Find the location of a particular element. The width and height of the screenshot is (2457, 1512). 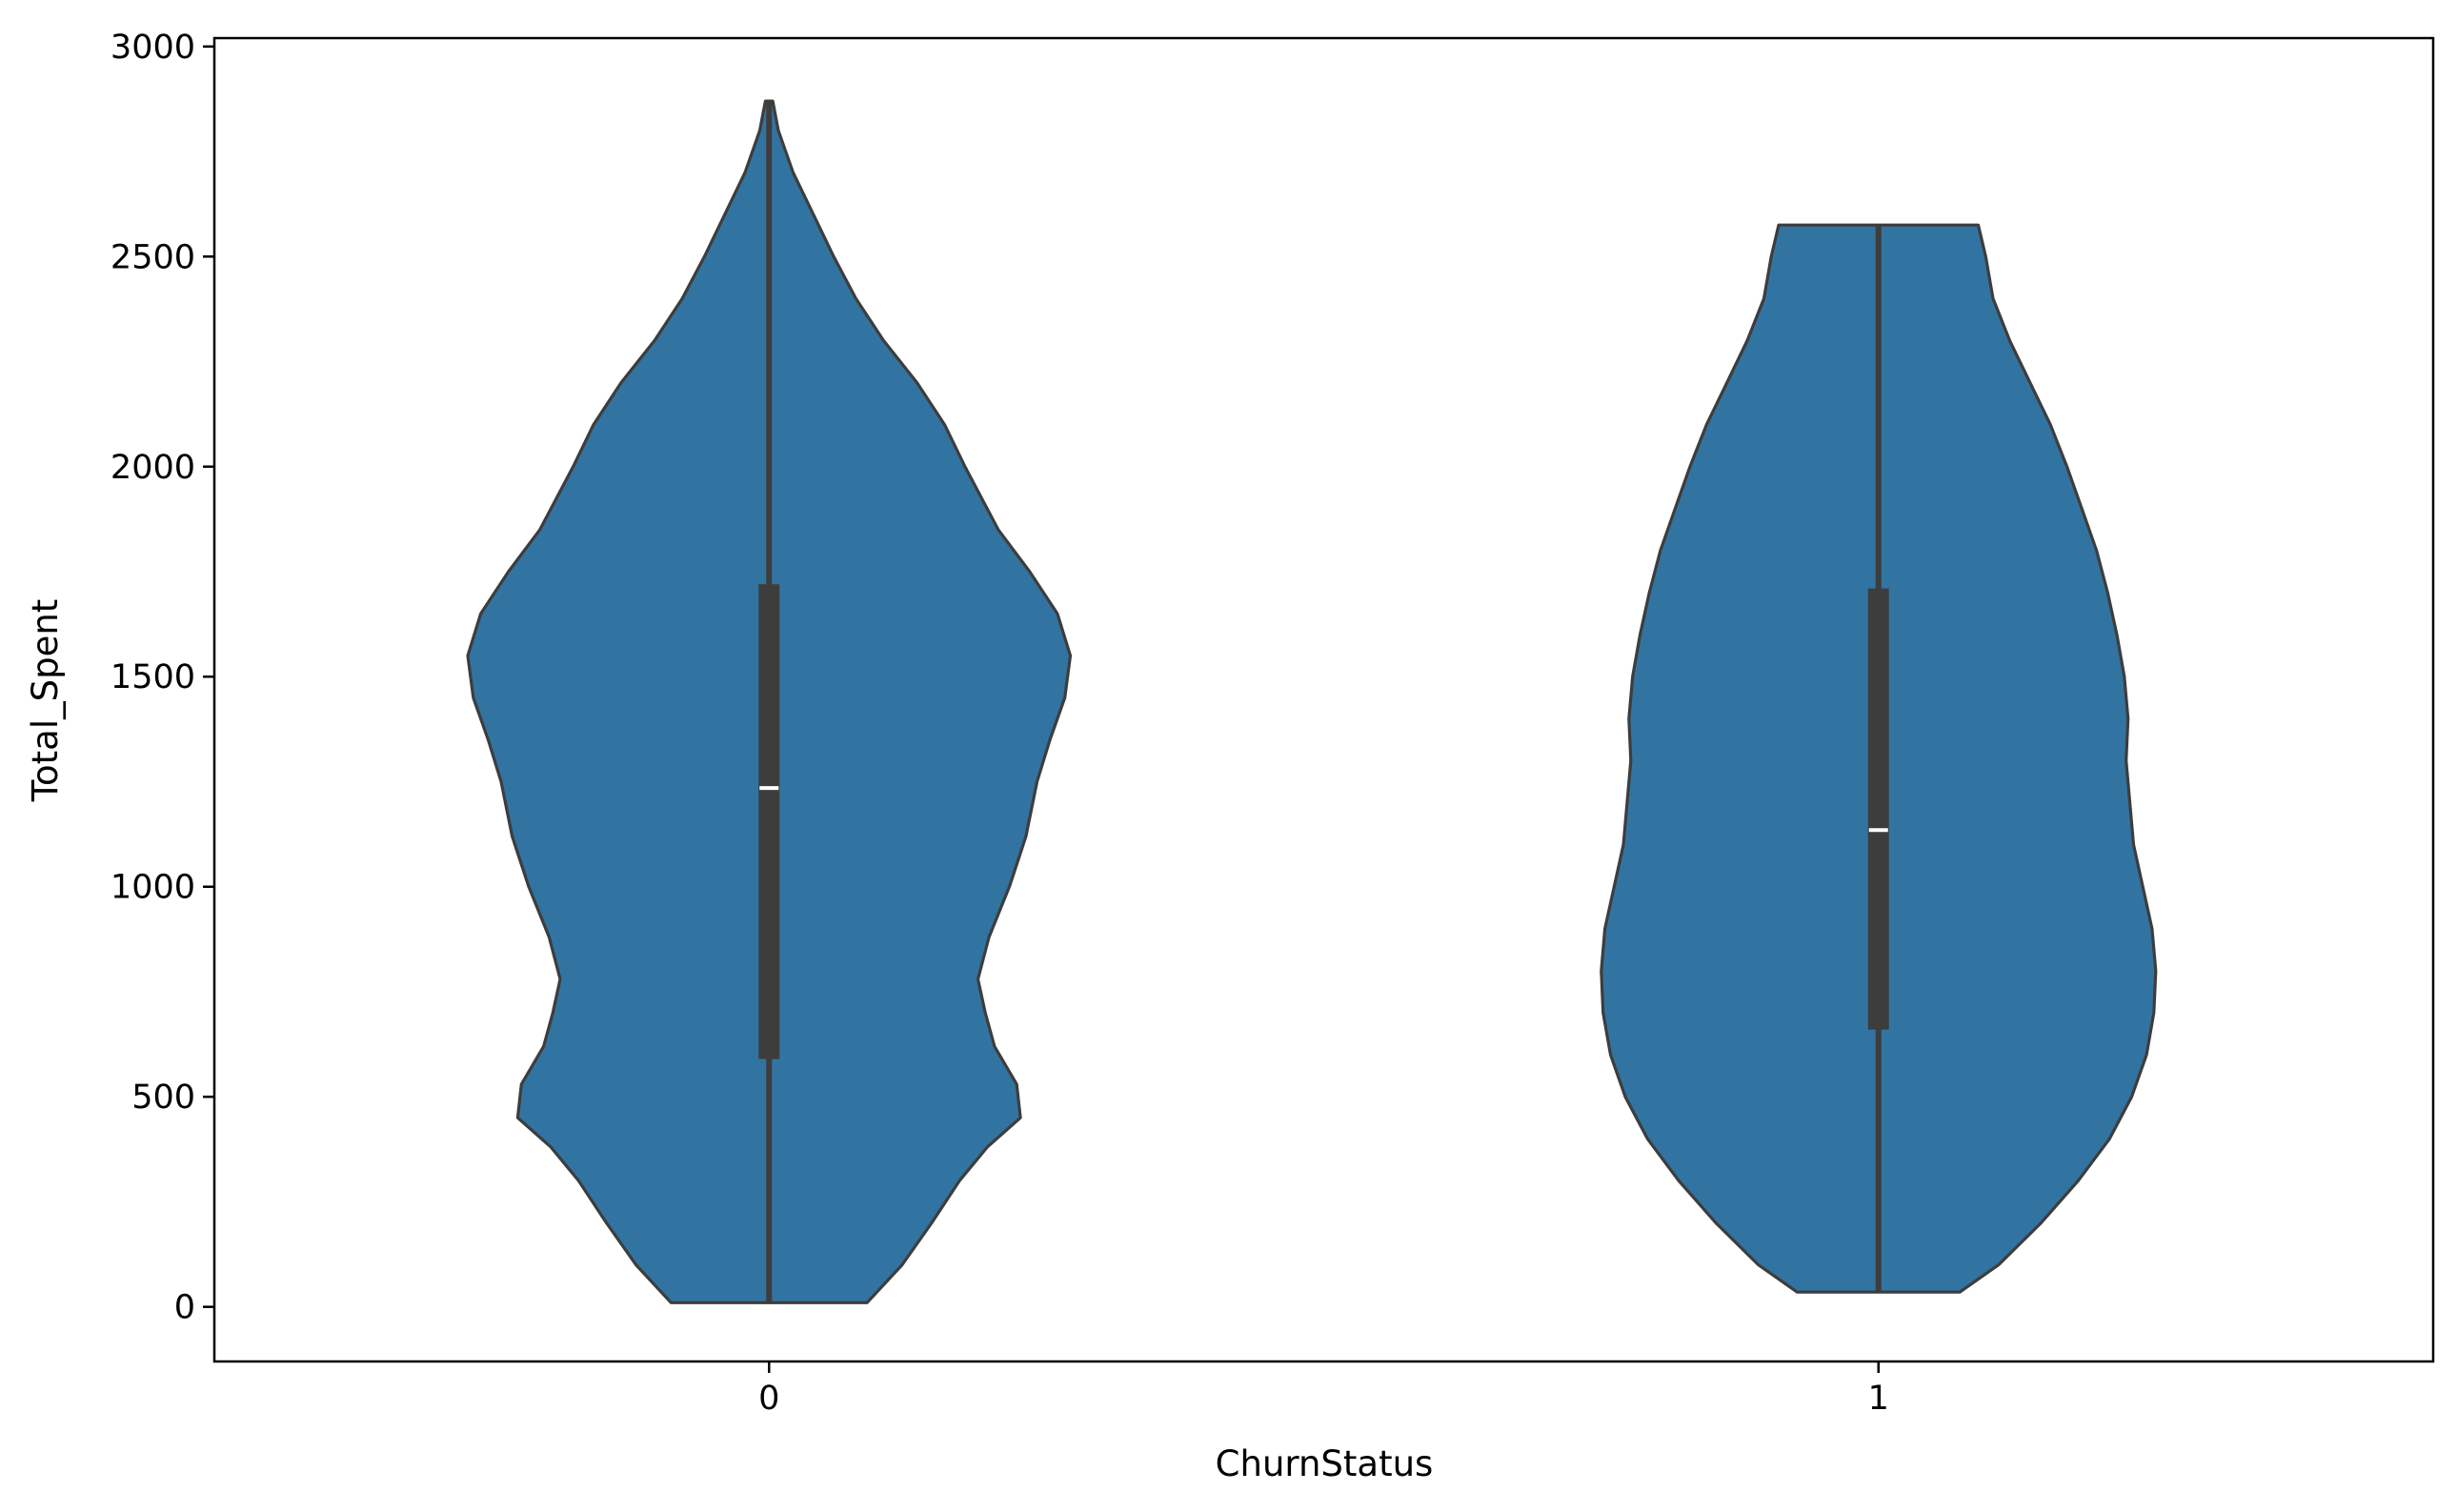

y-tick-label: 3000 is located at coordinates (153, 48).